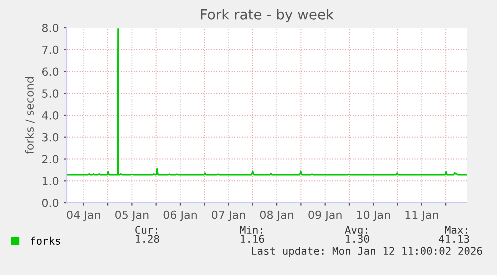  What do you see at coordinates (367, 252) in the screenshot?
I see `text: Last update: Mon Jan 12 11:00:02 2026` at bounding box center [367, 252].